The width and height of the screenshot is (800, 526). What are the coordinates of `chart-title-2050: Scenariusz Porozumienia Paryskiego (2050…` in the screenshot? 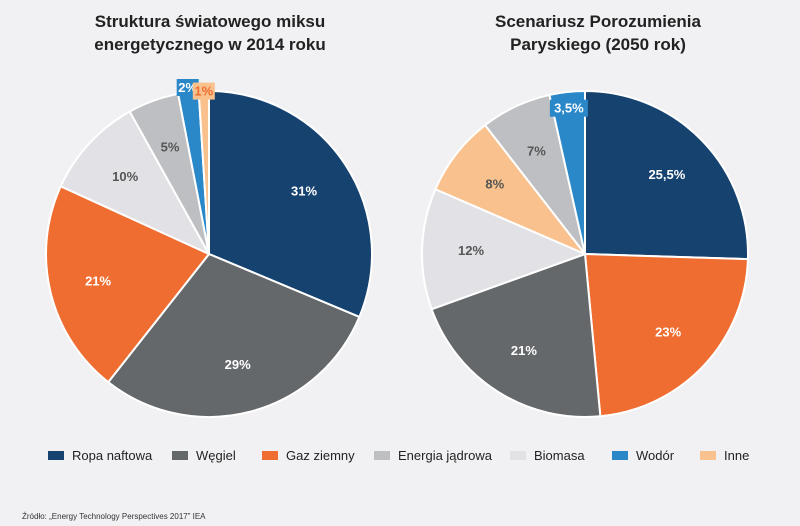 It's located at (598, 33).